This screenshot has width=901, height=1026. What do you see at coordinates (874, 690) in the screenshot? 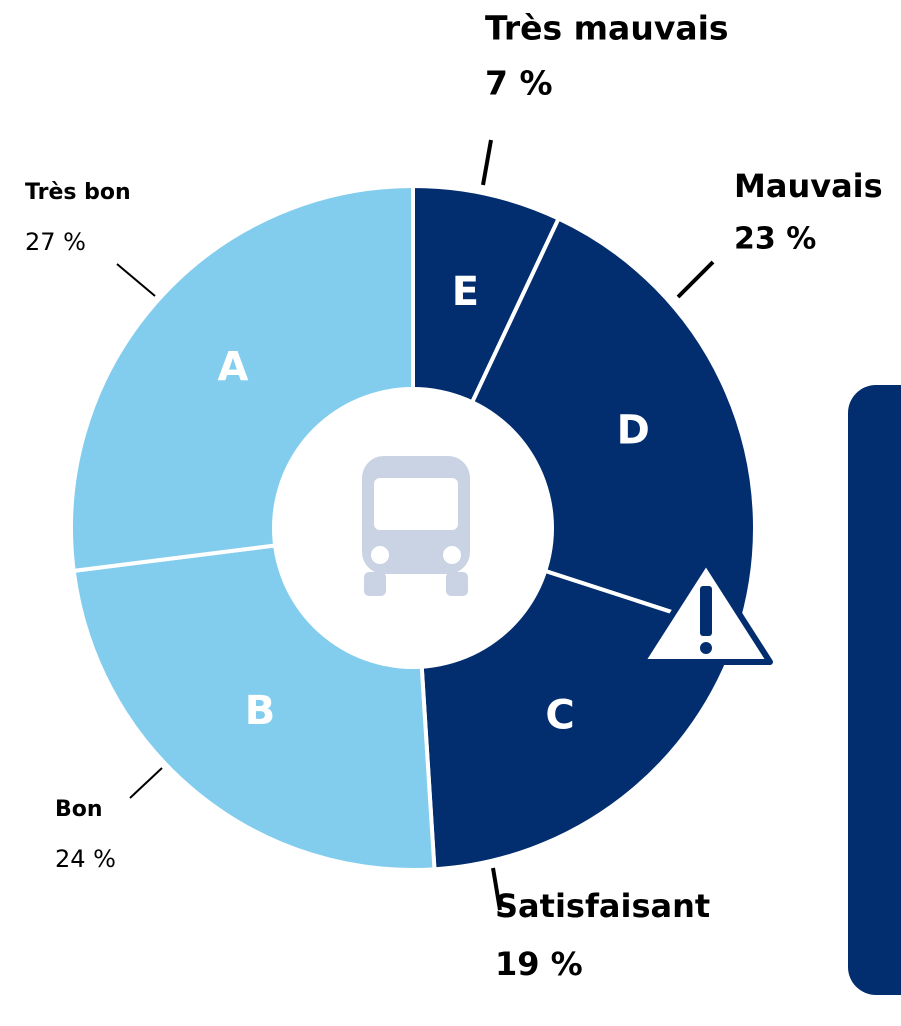
I see `side-panel` at bounding box center [874, 690].